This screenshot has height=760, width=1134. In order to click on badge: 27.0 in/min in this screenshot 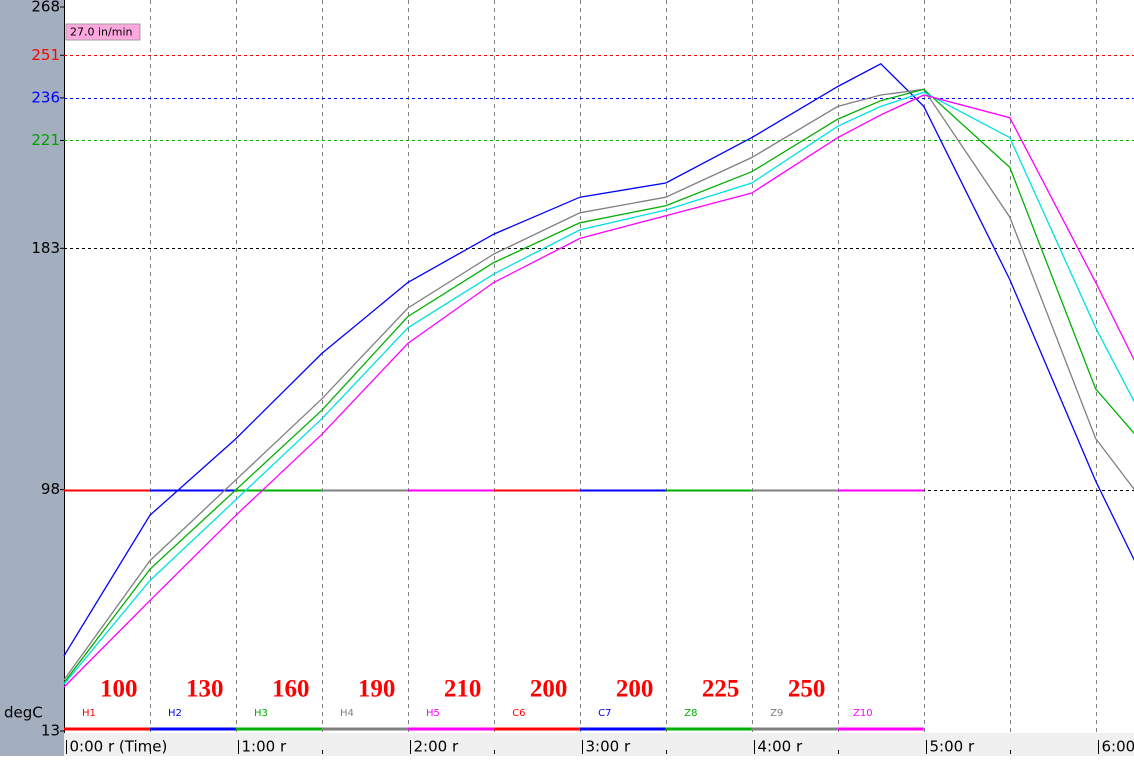, I will do `click(101, 32)`.